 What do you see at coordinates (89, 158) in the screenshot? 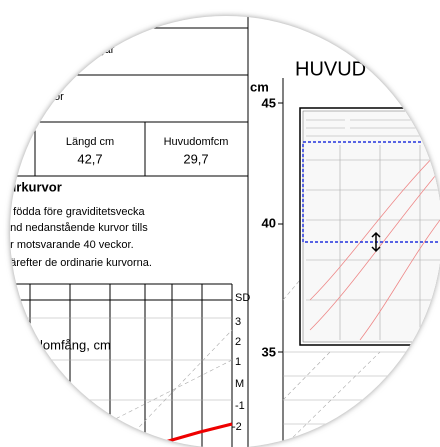
I see `form-value: 42,7` at bounding box center [89, 158].